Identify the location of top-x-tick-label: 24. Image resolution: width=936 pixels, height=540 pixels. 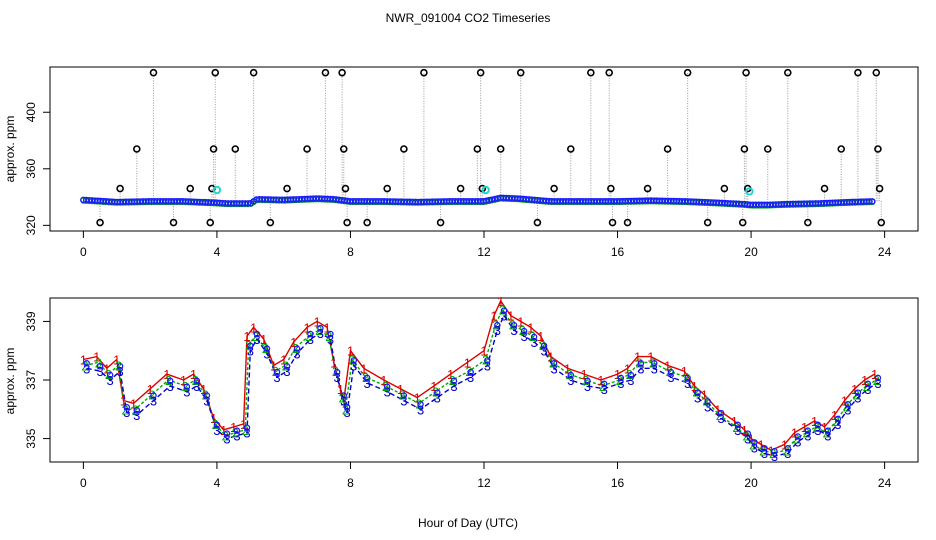
(885, 252).